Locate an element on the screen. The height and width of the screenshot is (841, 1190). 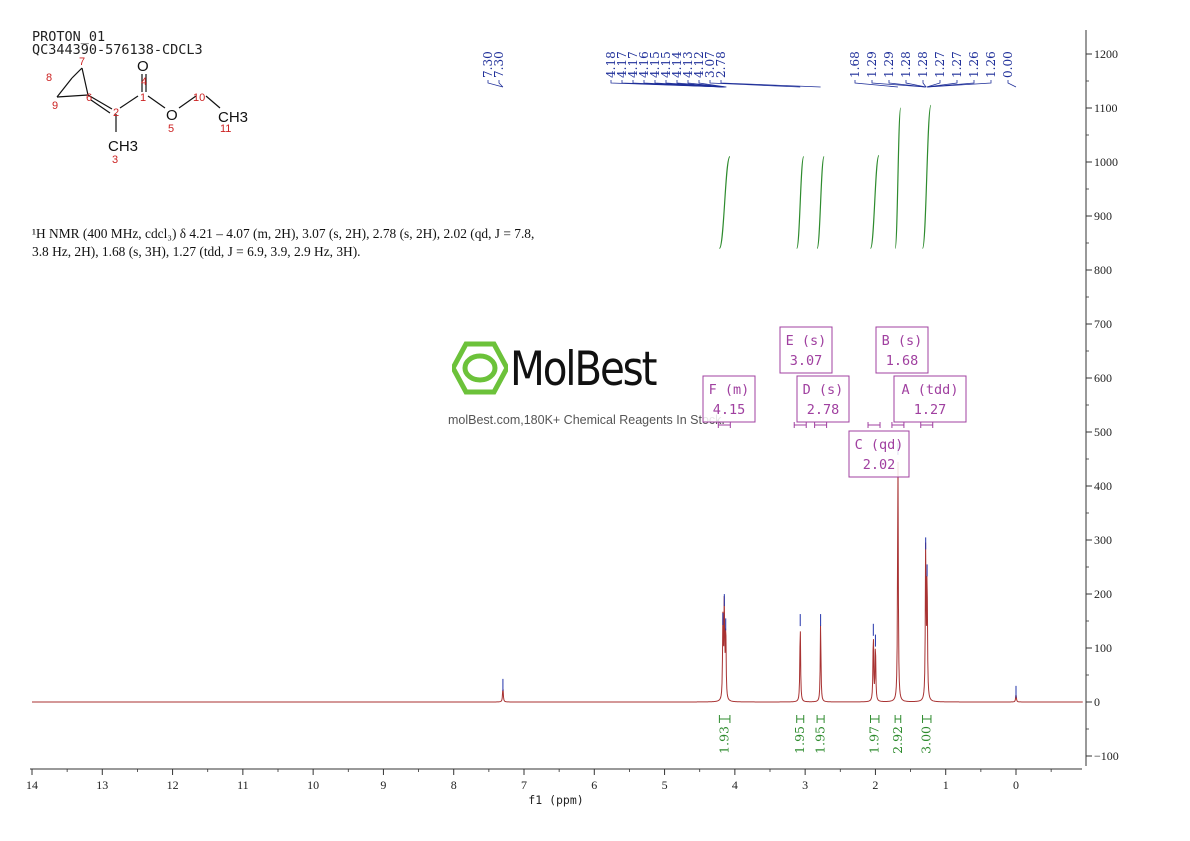
integral: 1.97 is located at coordinates (874, 454).